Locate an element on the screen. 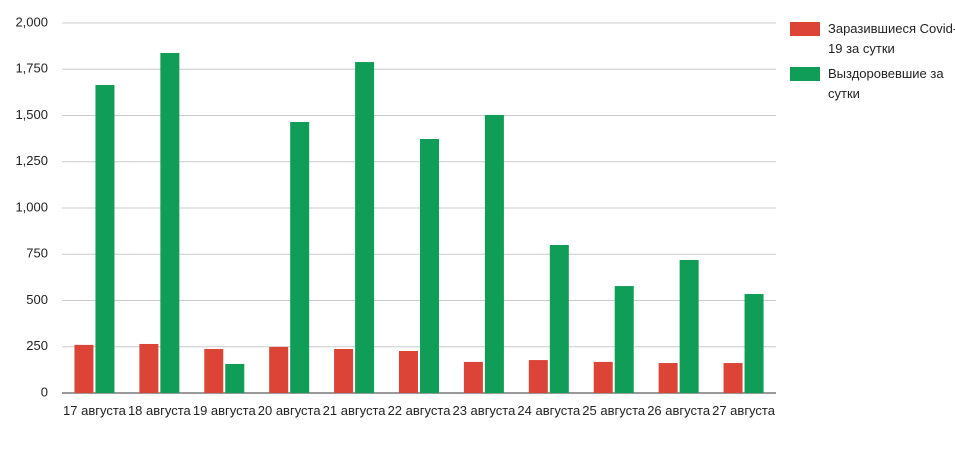 The width and height of the screenshot is (955, 454). y-tick-label: 1,000 is located at coordinates (31, 206).